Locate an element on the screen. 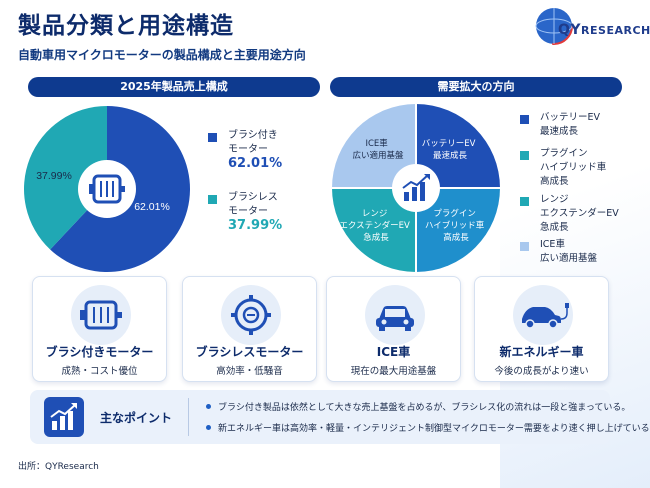 The height and width of the screenshot is (488, 650). card-description: 高効率・低騒音 is located at coordinates (249, 371).